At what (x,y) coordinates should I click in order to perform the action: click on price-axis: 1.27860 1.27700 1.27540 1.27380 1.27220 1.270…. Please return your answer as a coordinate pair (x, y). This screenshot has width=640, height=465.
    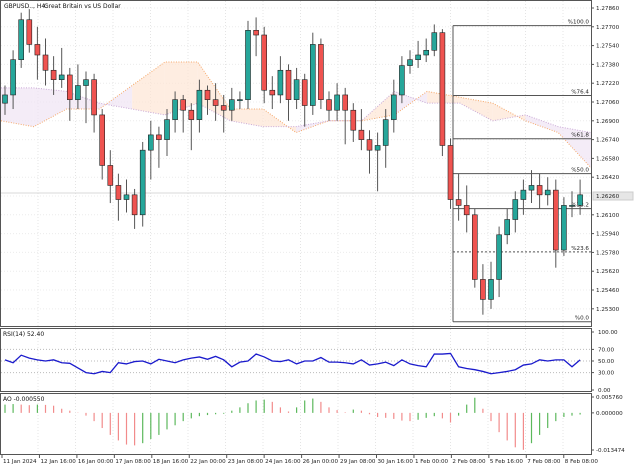
    Looking at the image, I should click on (612, 159).